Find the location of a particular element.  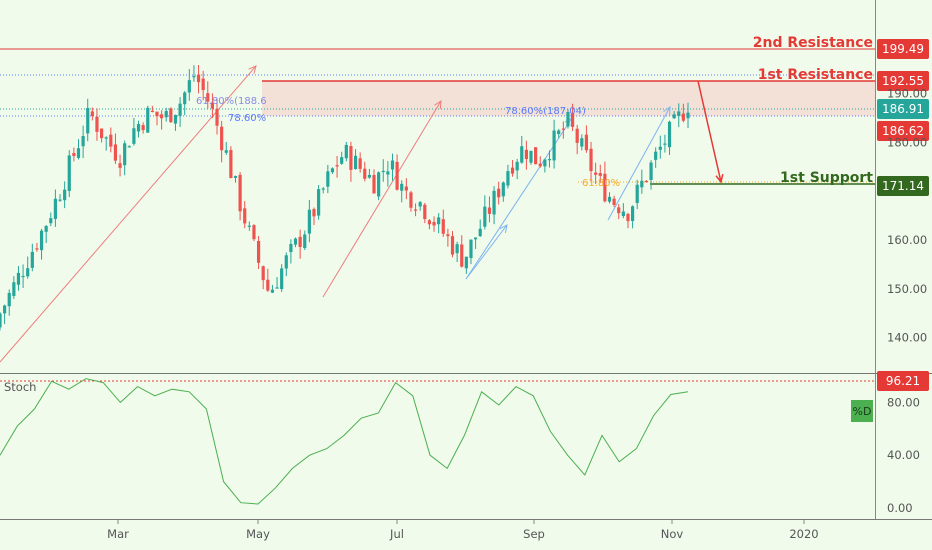

price-tag-text: 186.62 is located at coordinates (903, 131).